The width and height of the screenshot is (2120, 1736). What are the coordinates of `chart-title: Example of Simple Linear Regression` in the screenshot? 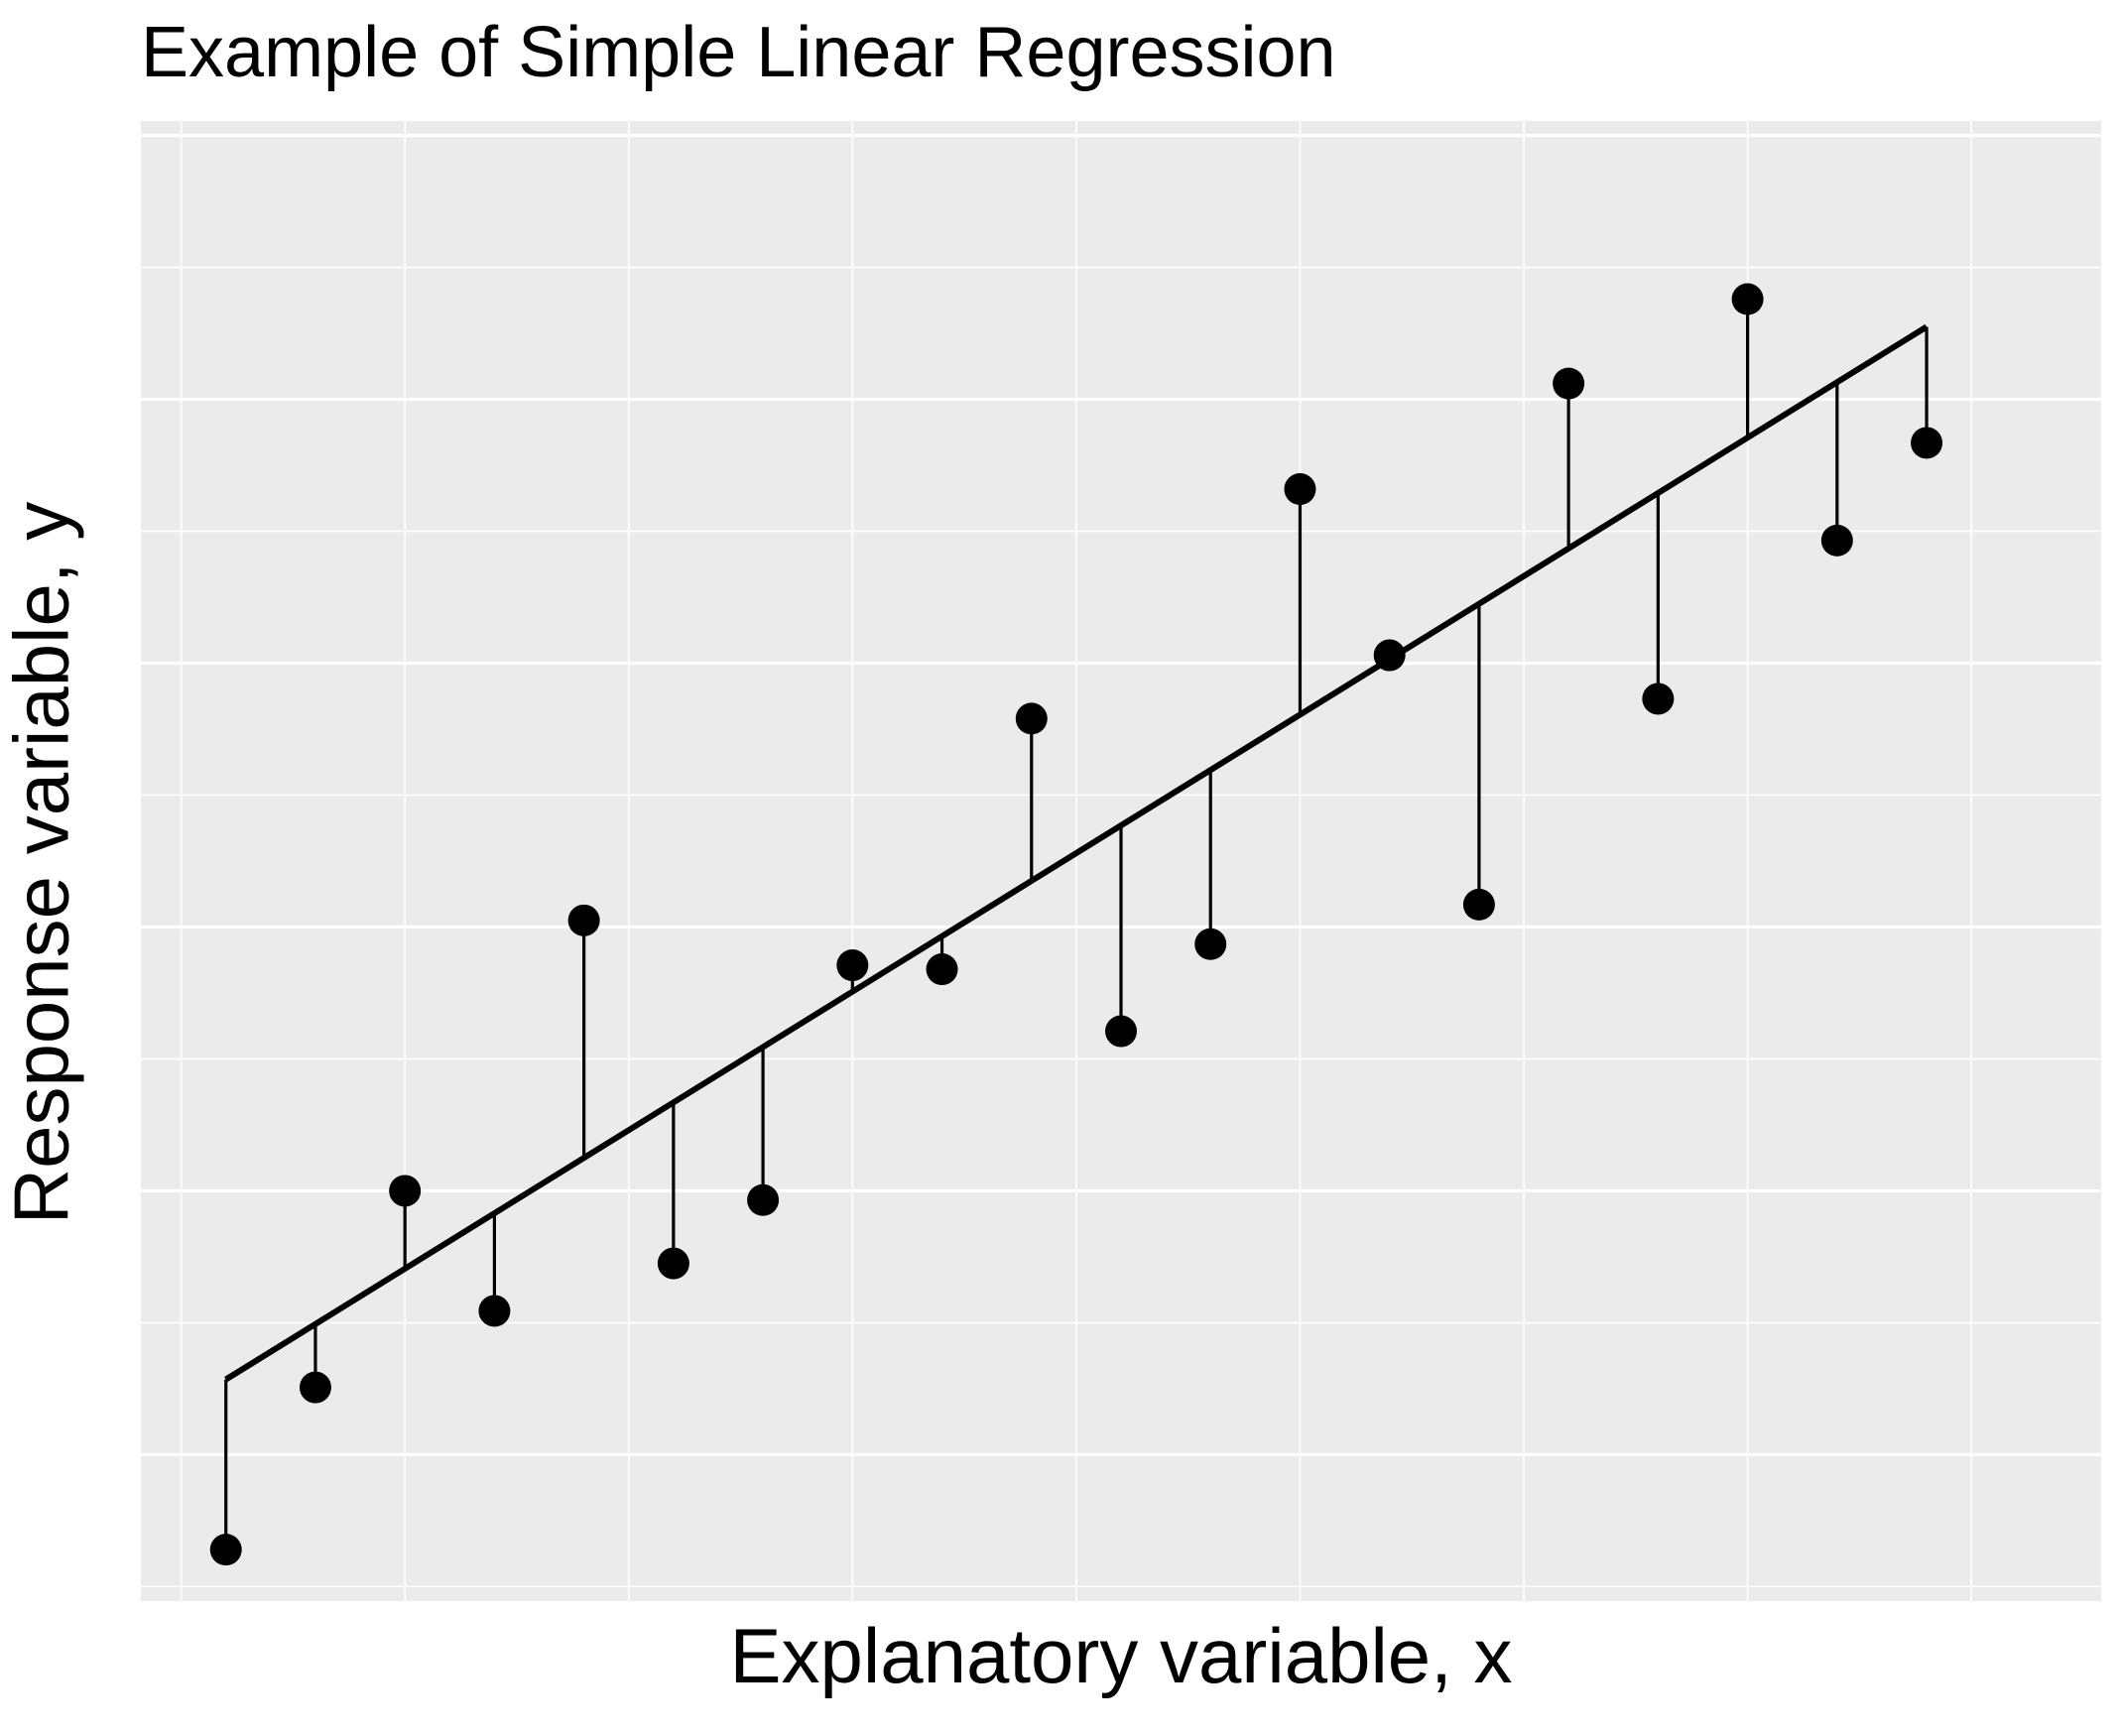 It's located at (738, 52).